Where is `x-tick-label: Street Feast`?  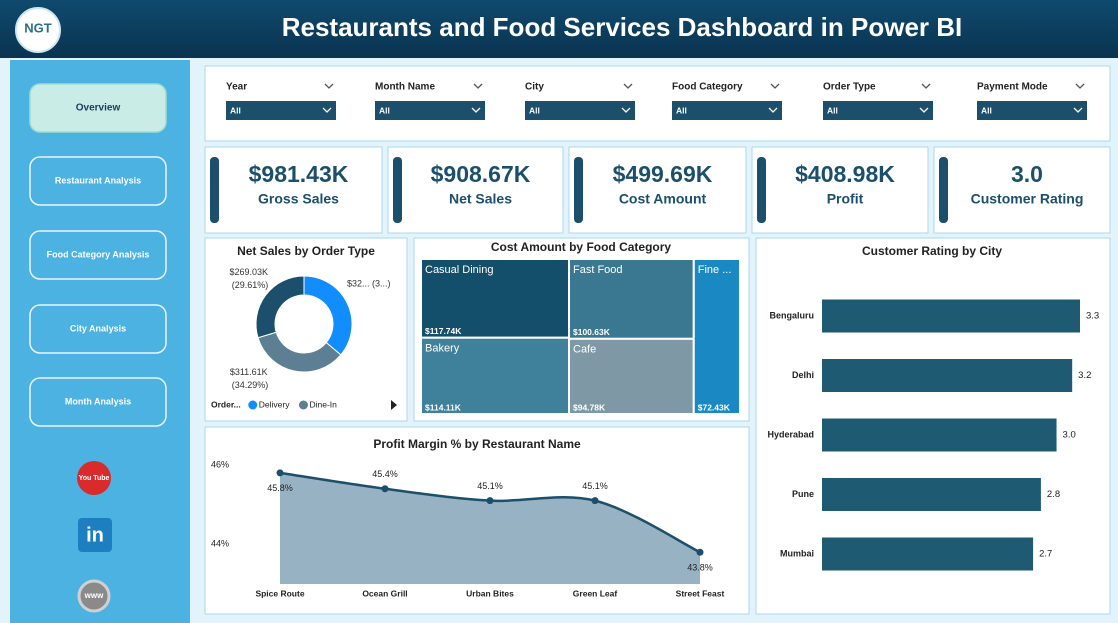
x-tick-label: Street Feast is located at coordinates (700, 593).